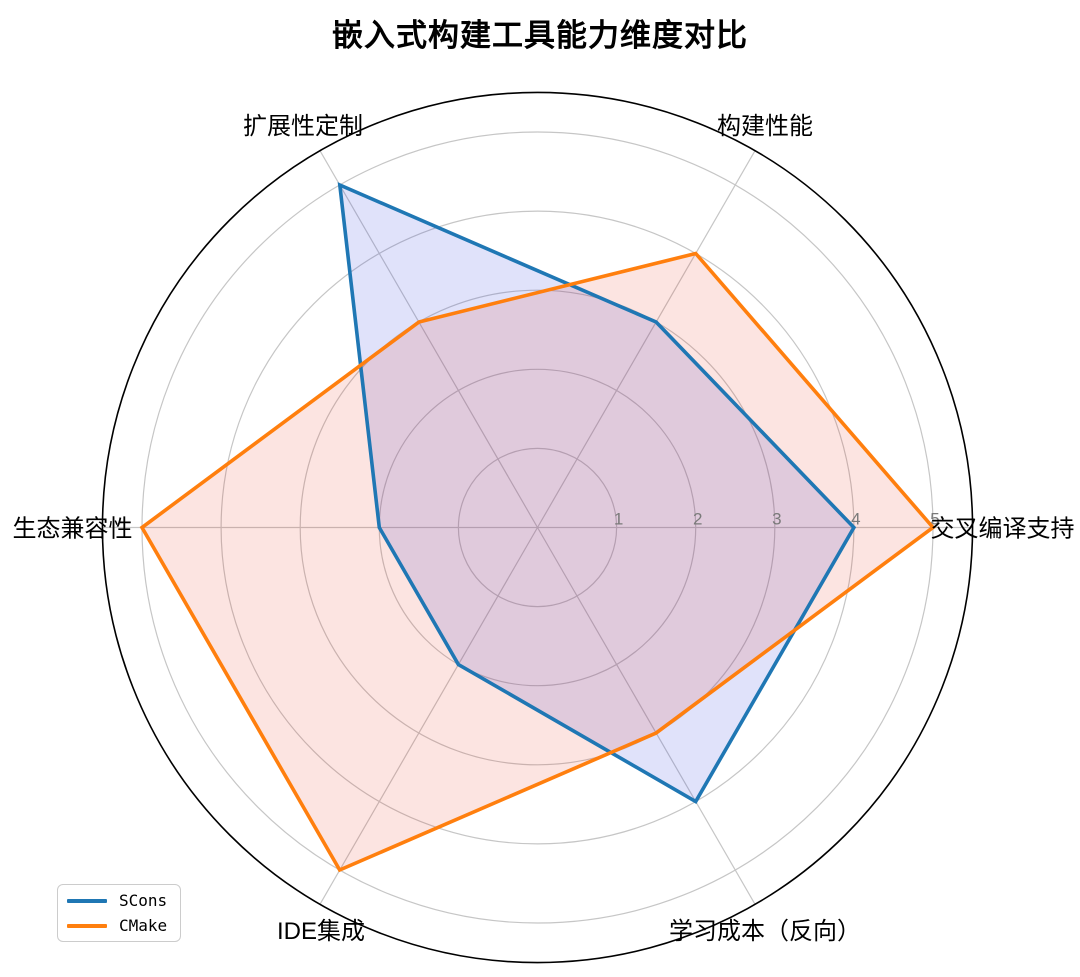  What do you see at coordinates (1003, 529) in the screenshot?
I see `axis-label-cross-compile: 交叉编译支持` at bounding box center [1003, 529].